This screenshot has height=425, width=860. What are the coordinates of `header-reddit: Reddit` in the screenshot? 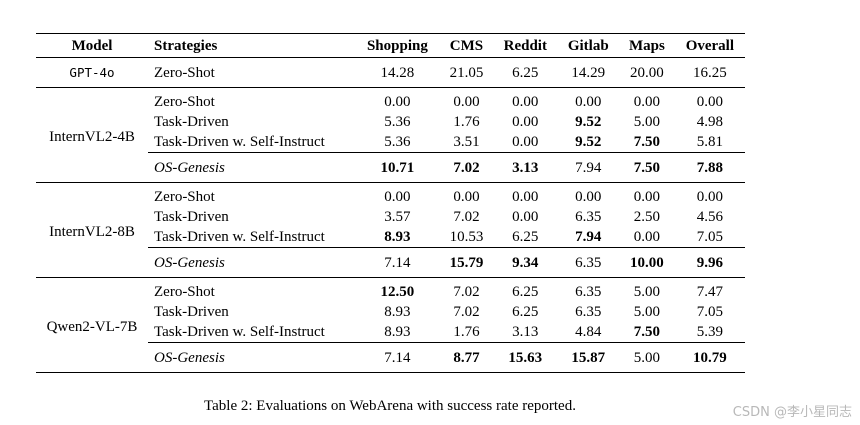 It's located at (525, 45).